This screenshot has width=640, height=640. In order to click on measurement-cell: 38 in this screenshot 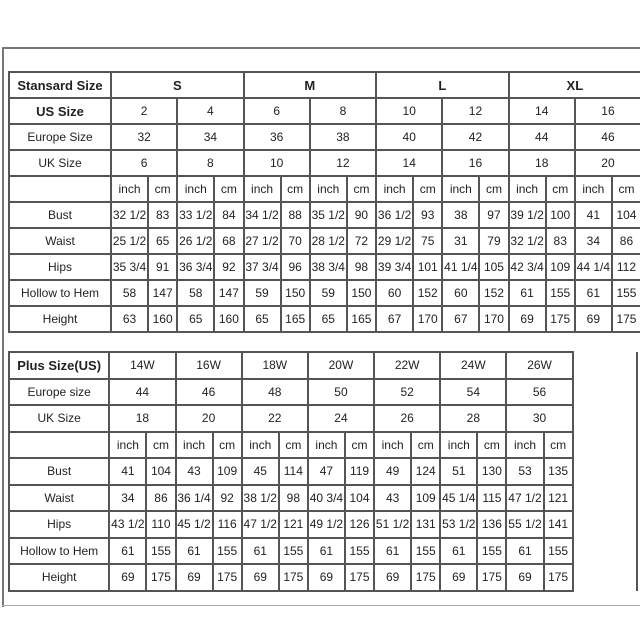, I will do `click(461, 215)`.